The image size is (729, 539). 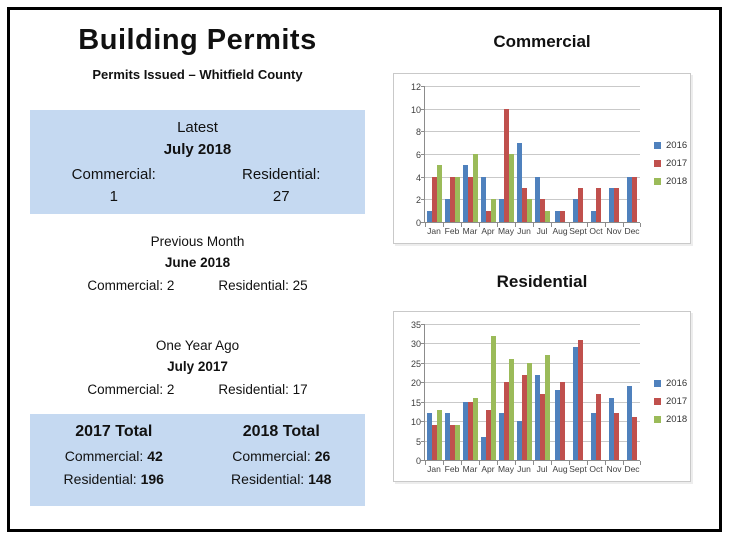 I want to click on y-tick-label: 2, so click(x=418, y=200).